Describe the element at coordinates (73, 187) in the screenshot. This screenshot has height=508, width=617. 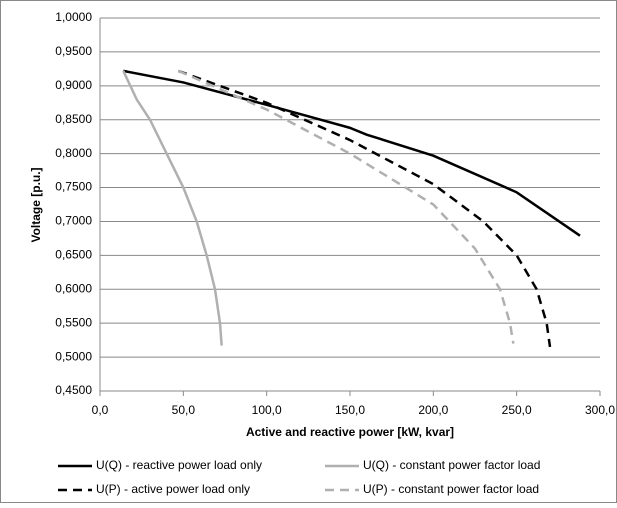
I see `y-tick-label: 0,7500` at that location.